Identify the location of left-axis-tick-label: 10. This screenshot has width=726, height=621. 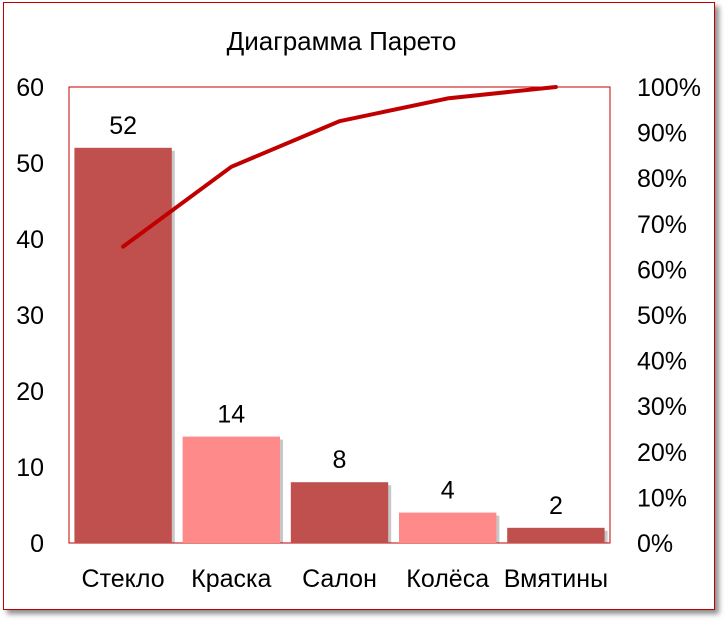
(30, 468).